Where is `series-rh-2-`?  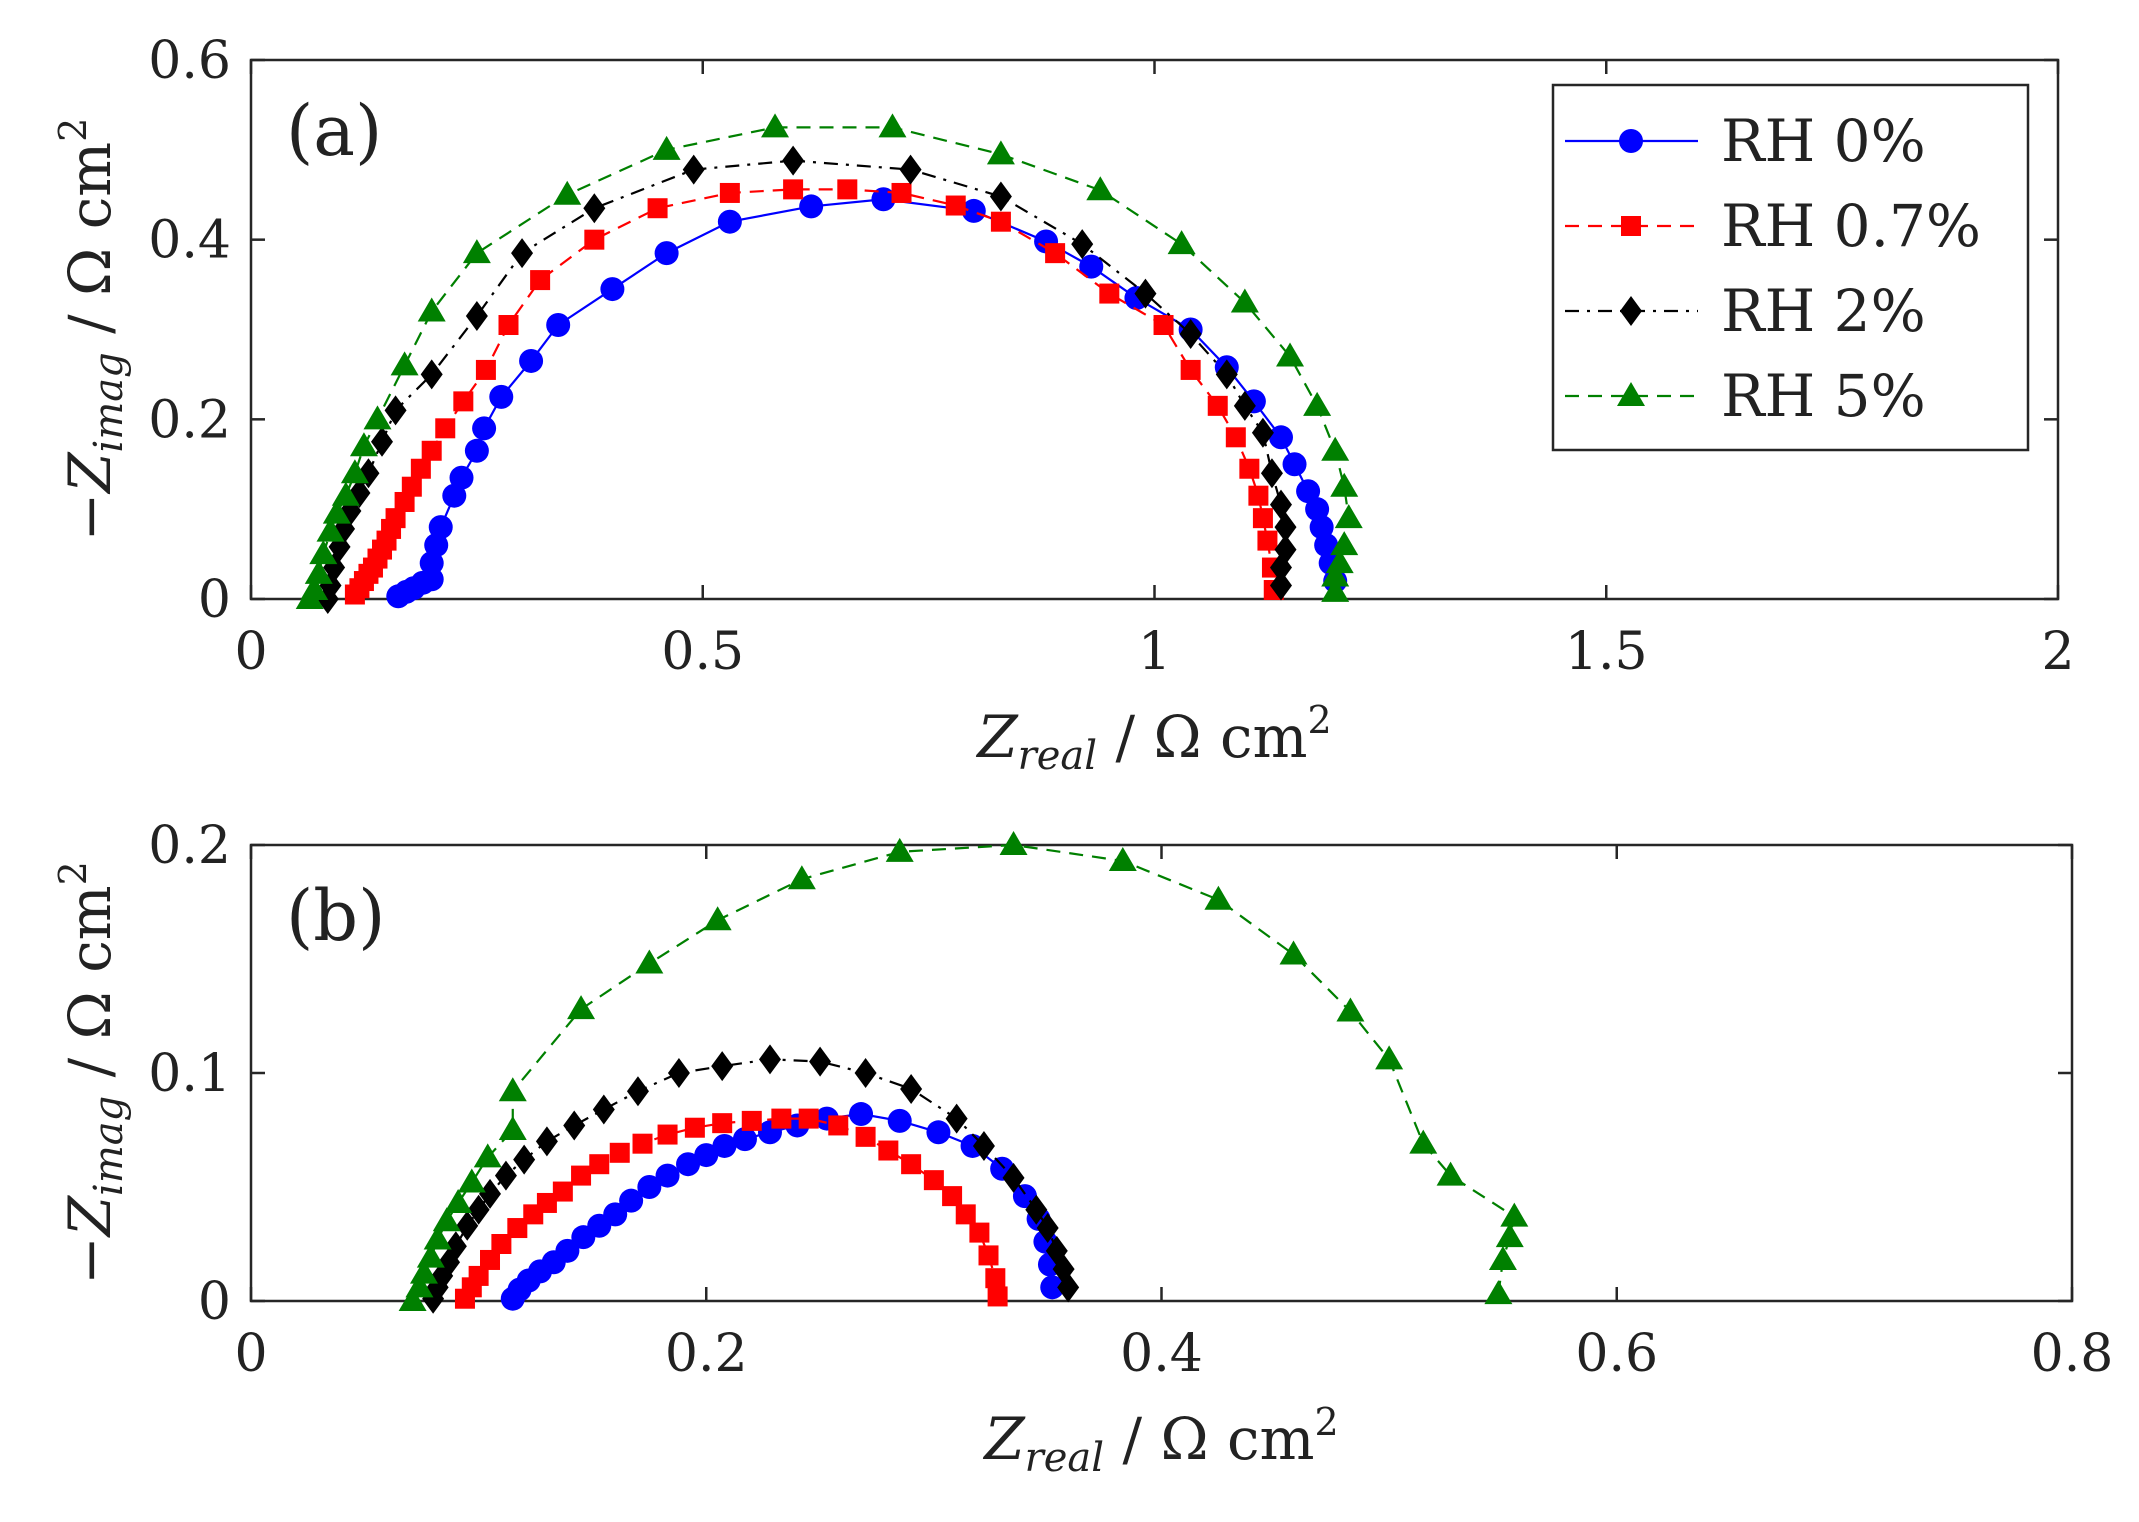
series-rh-2- is located at coordinates (806, 379).